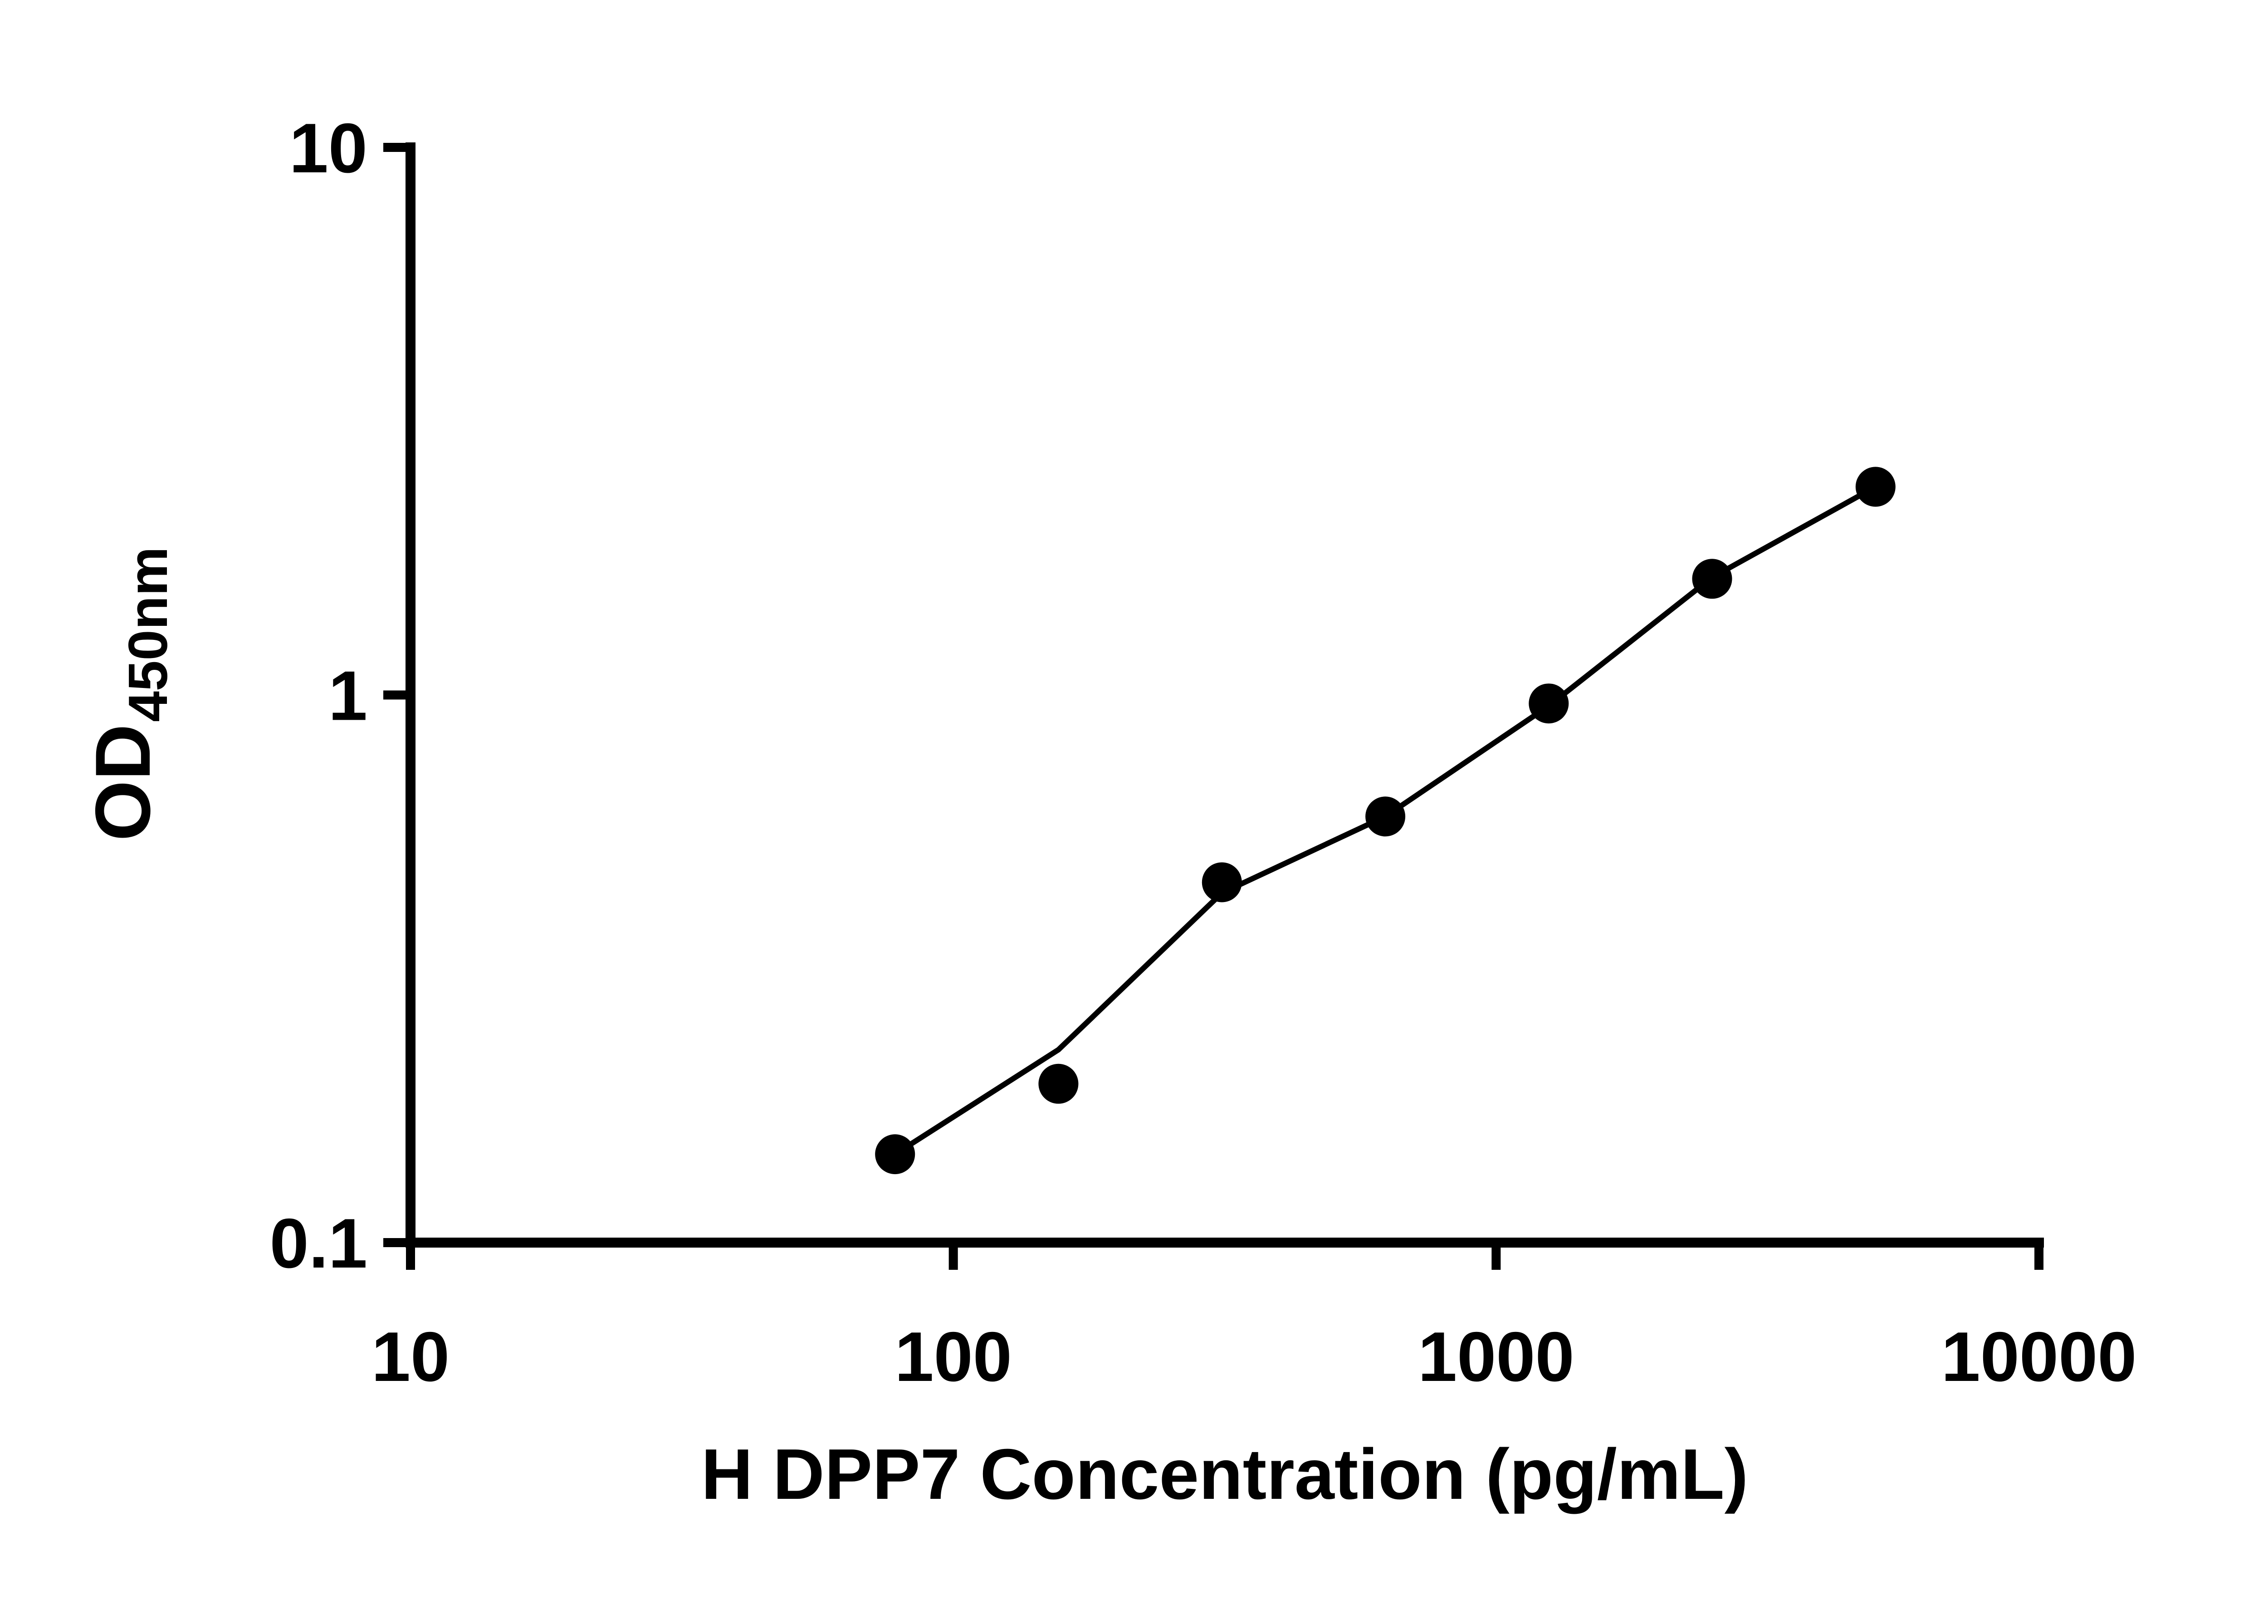 The image size is (2268, 1624). What do you see at coordinates (328, 148) in the screenshot?
I see `y-tick-label: 10` at bounding box center [328, 148].